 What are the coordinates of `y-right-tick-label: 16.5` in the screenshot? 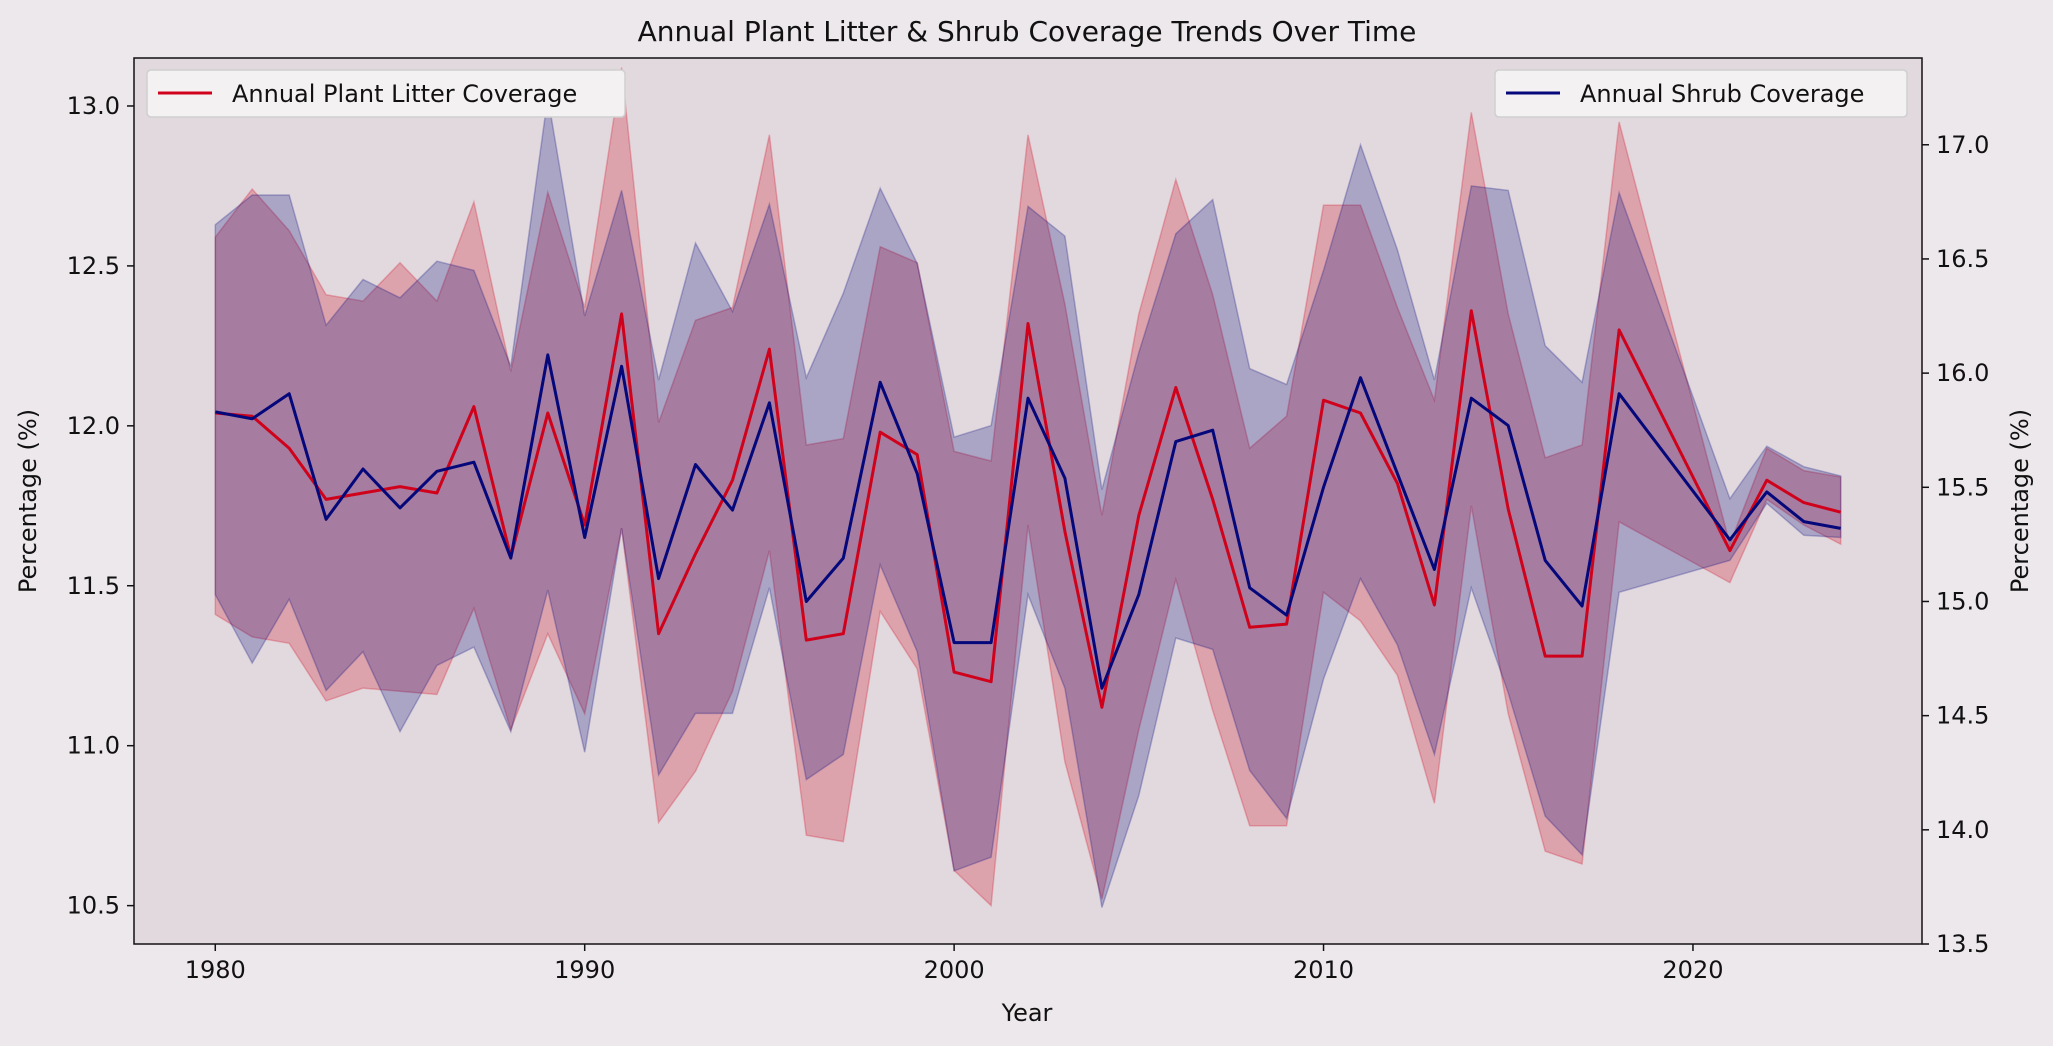 It's located at (1962, 259).